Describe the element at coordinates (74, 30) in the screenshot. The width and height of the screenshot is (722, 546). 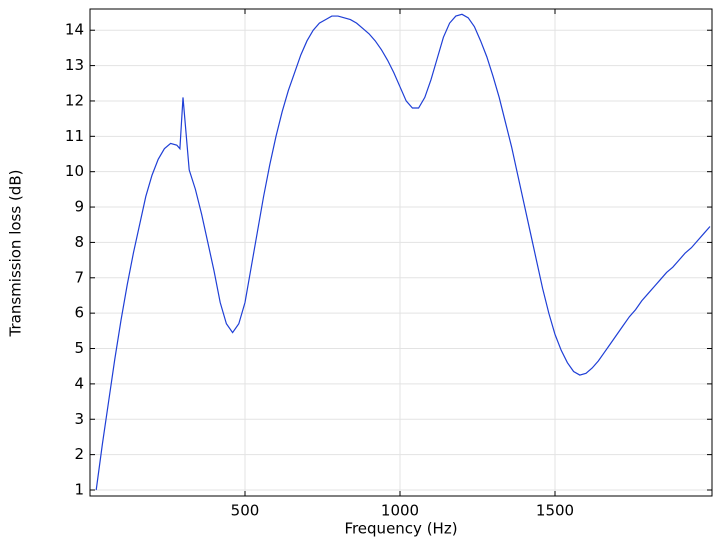
I see `y-tick-label: 14` at that location.